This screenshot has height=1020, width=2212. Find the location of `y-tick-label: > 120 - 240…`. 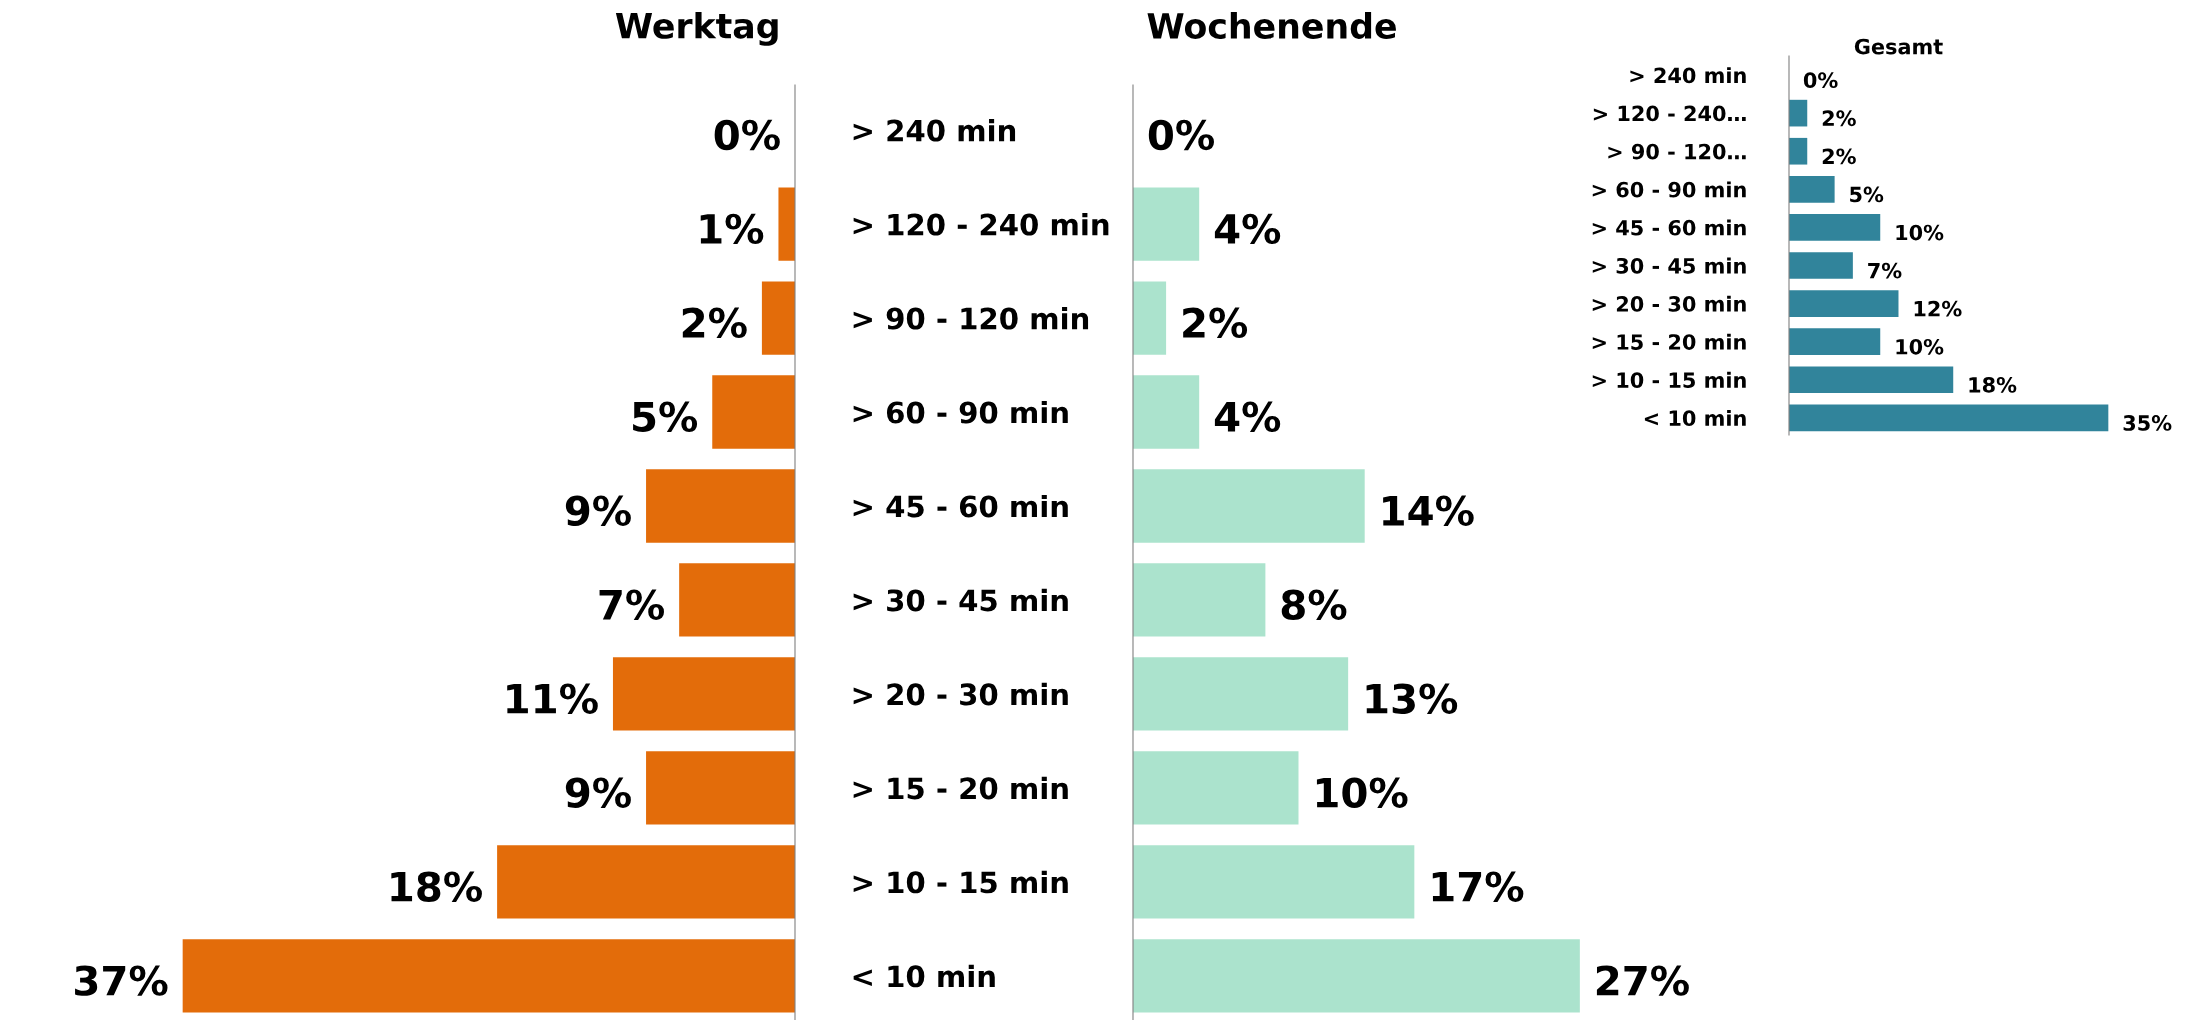

y-tick-label: > 120 - 240… is located at coordinates (1669, 113).